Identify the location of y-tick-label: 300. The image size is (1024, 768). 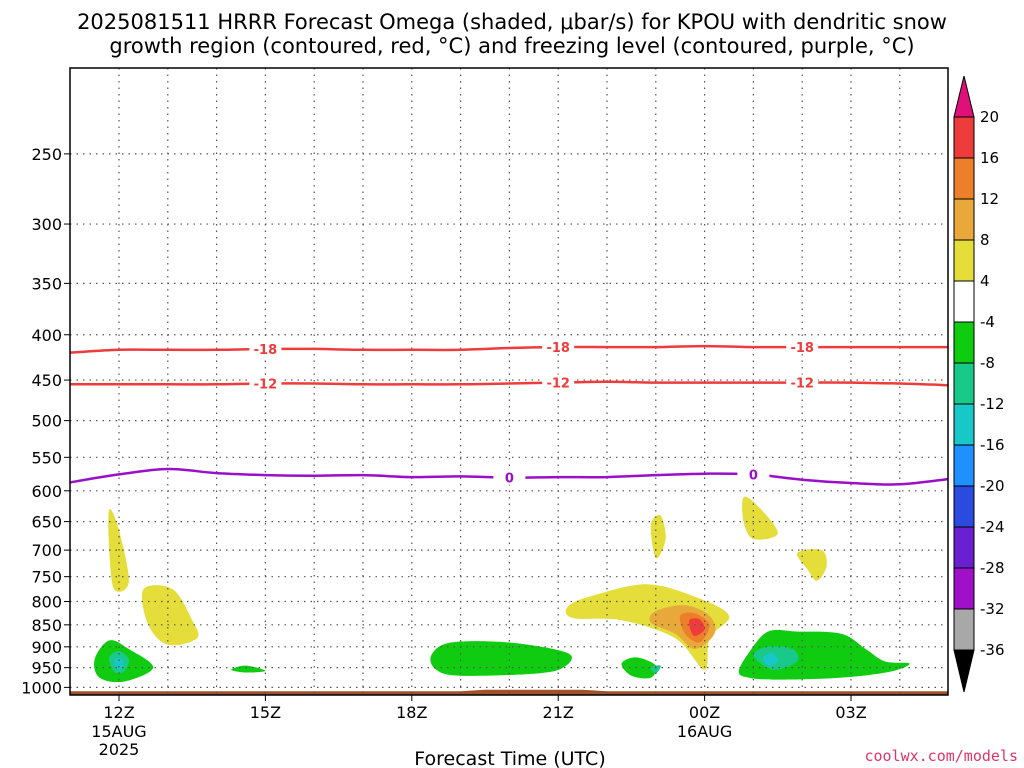
(46, 224).